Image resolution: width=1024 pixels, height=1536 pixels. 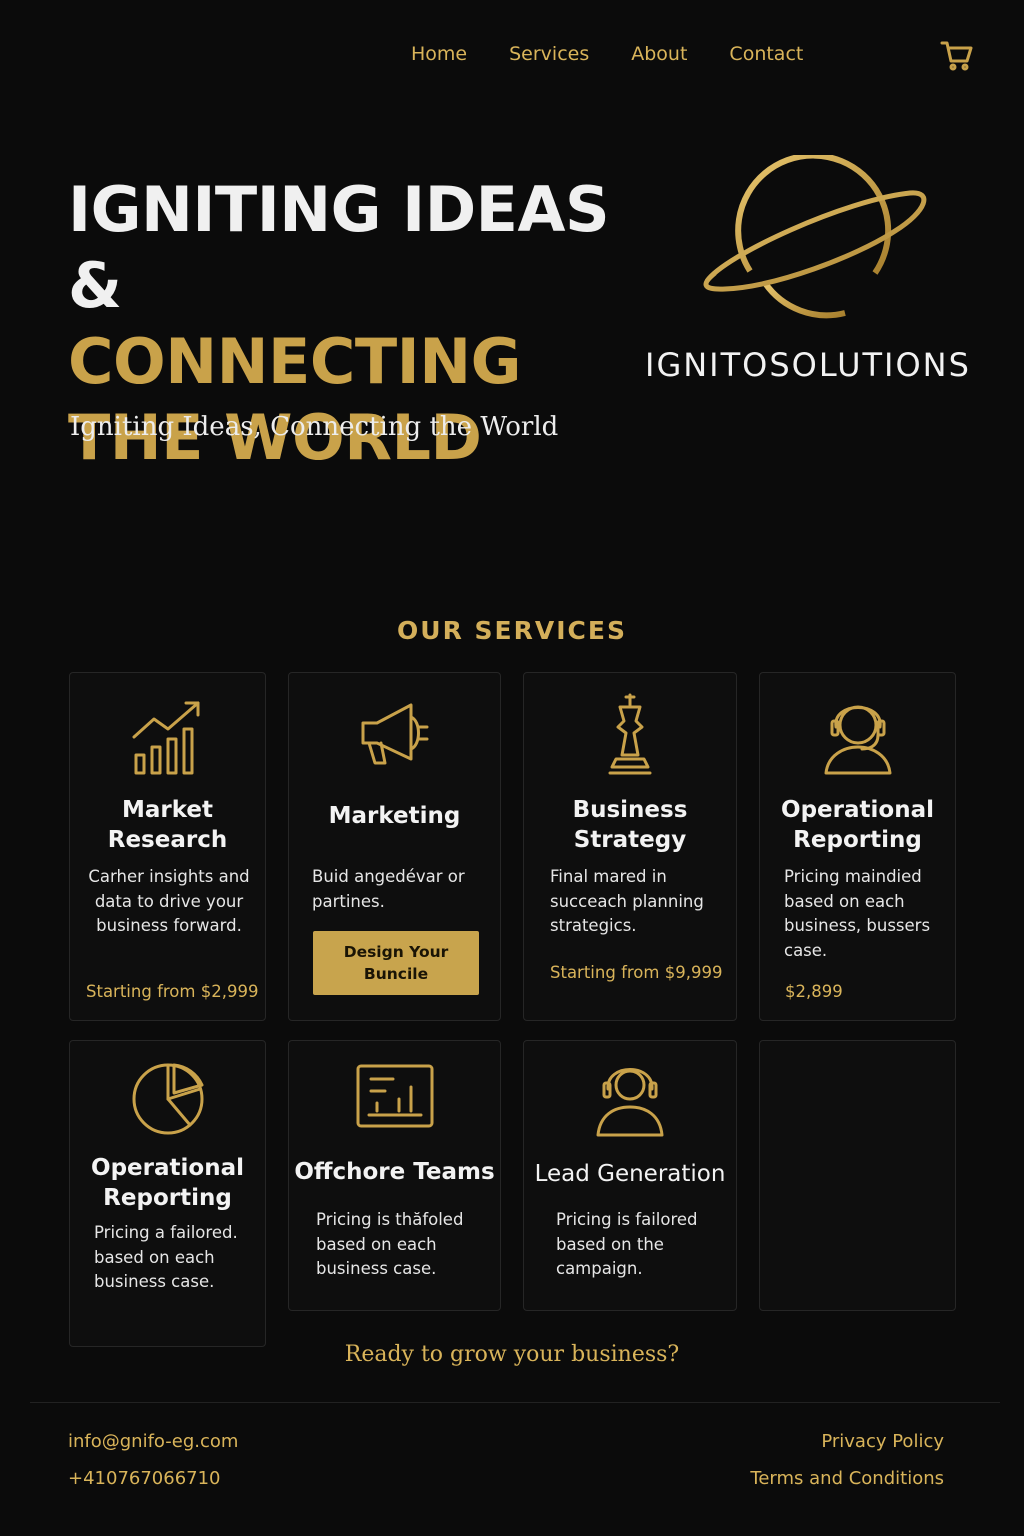 What do you see at coordinates (394, 816) in the screenshot?
I see `card-title: Marketing` at bounding box center [394, 816].